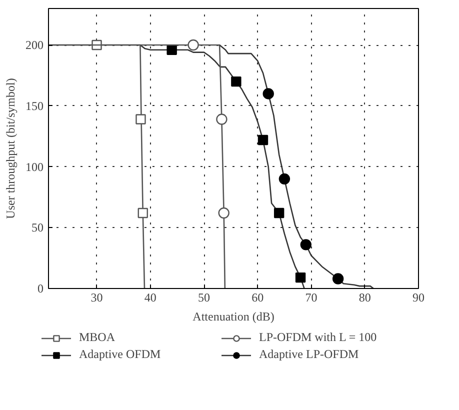 Image resolution: width=459 pixels, height=410 pixels. I want to click on x-tick-label: 50, so click(204, 297).